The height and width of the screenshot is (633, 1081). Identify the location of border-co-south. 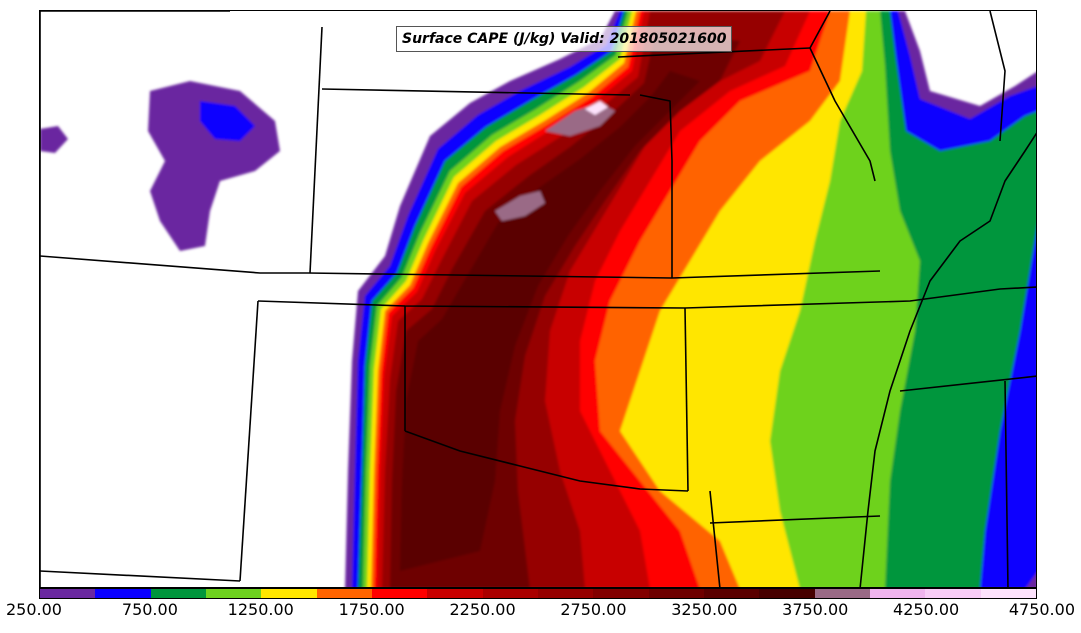
(140, 576).